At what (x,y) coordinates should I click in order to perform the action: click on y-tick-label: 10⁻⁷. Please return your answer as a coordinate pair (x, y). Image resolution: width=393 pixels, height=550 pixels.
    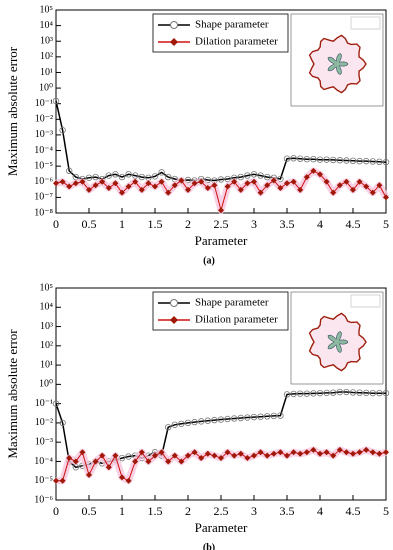
    Looking at the image, I should click on (43, 197).